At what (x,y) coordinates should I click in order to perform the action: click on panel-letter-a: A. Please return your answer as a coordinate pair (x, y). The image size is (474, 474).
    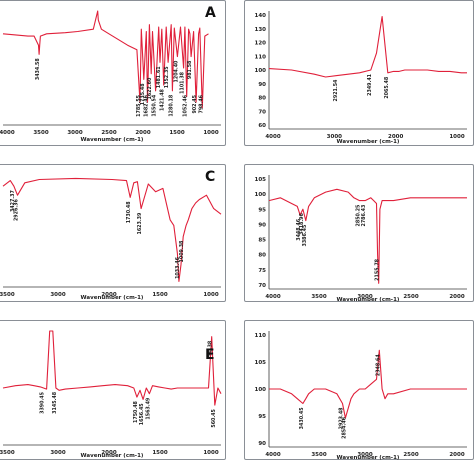
    Looking at the image, I should click on (210, 13).